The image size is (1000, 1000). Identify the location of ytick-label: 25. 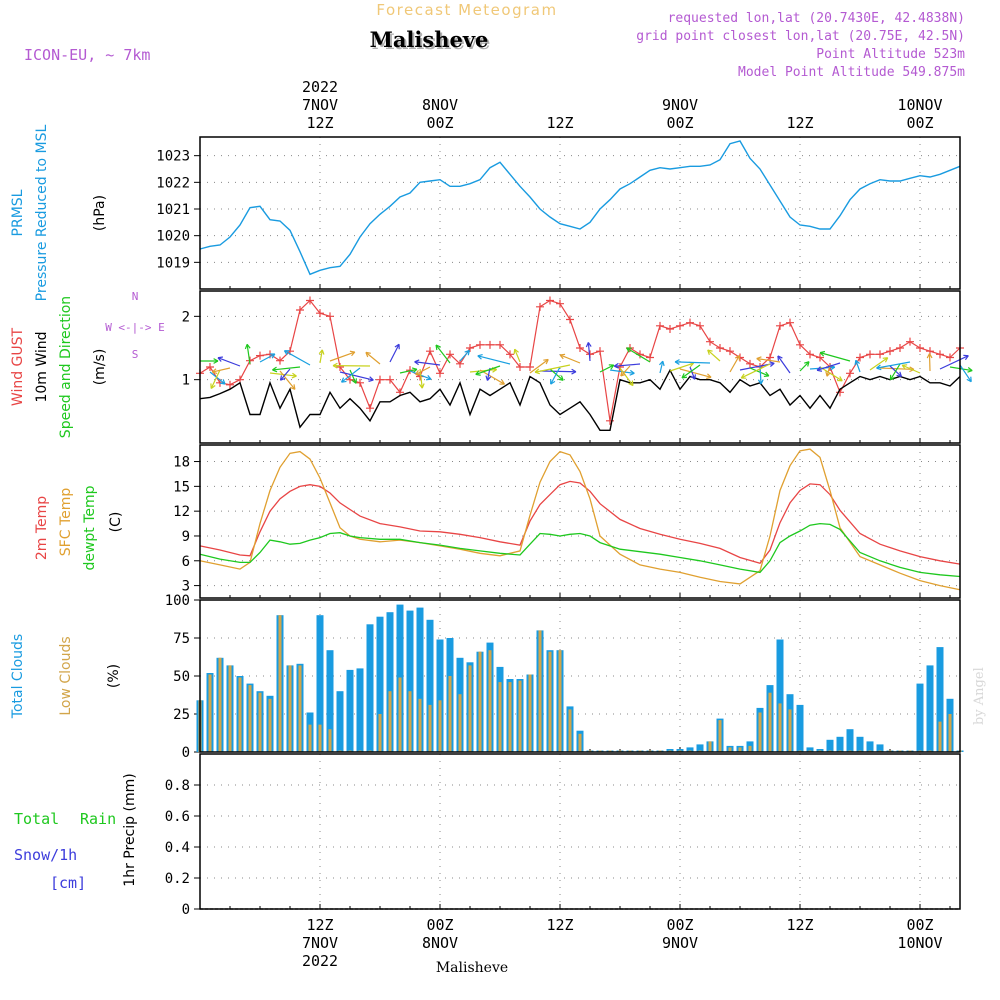
(181, 715).